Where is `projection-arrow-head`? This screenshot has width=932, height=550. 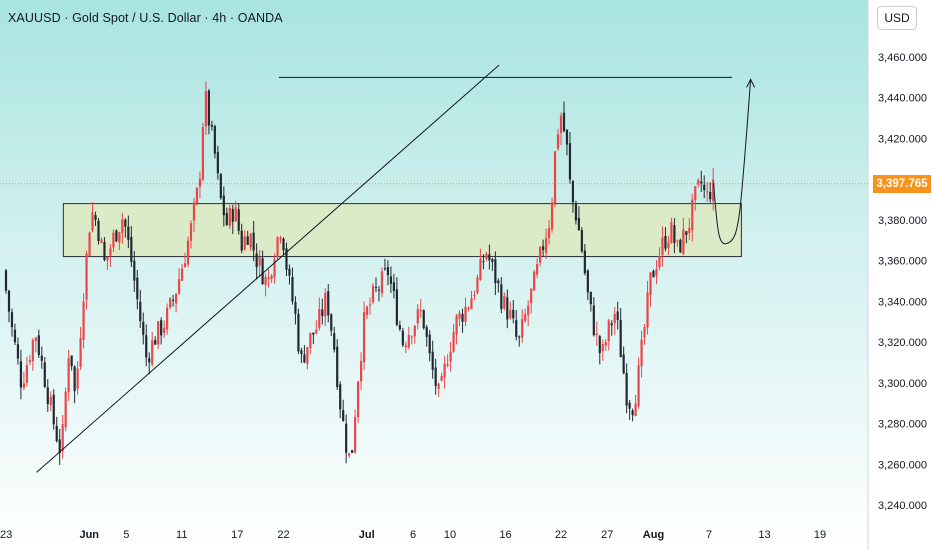 projection-arrow-head is located at coordinates (751, 83).